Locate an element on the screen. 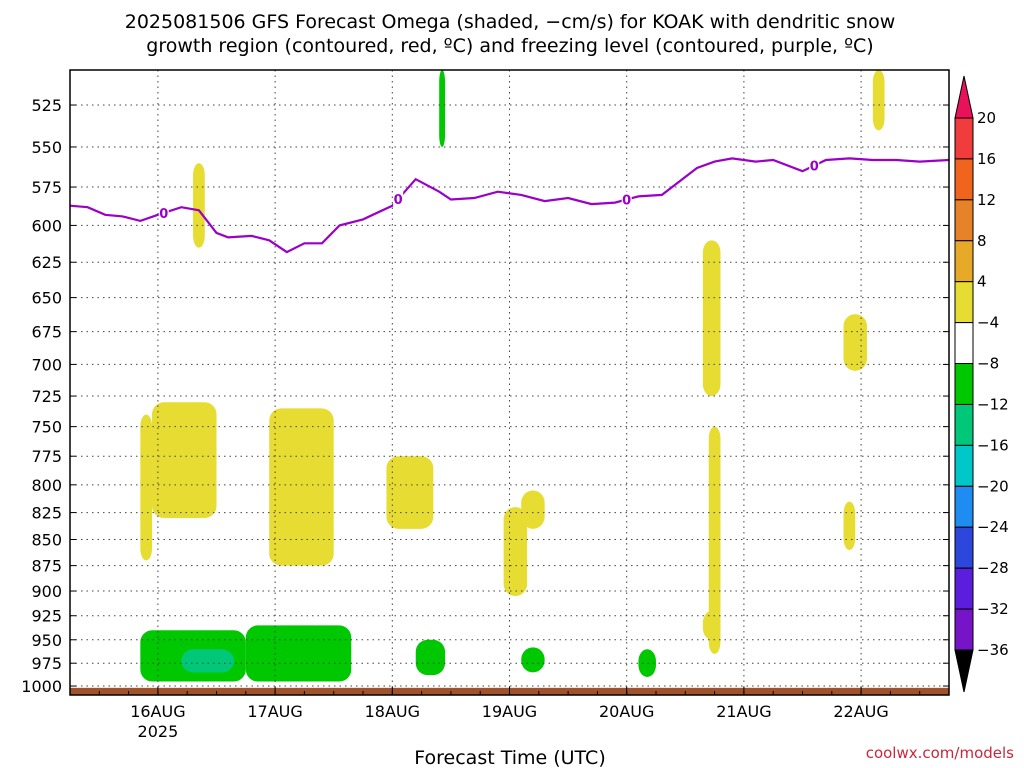 Image resolution: width=1024 pixels, height=768 pixels. colorbar-tick-7: −12 is located at coordinates (993, 404).